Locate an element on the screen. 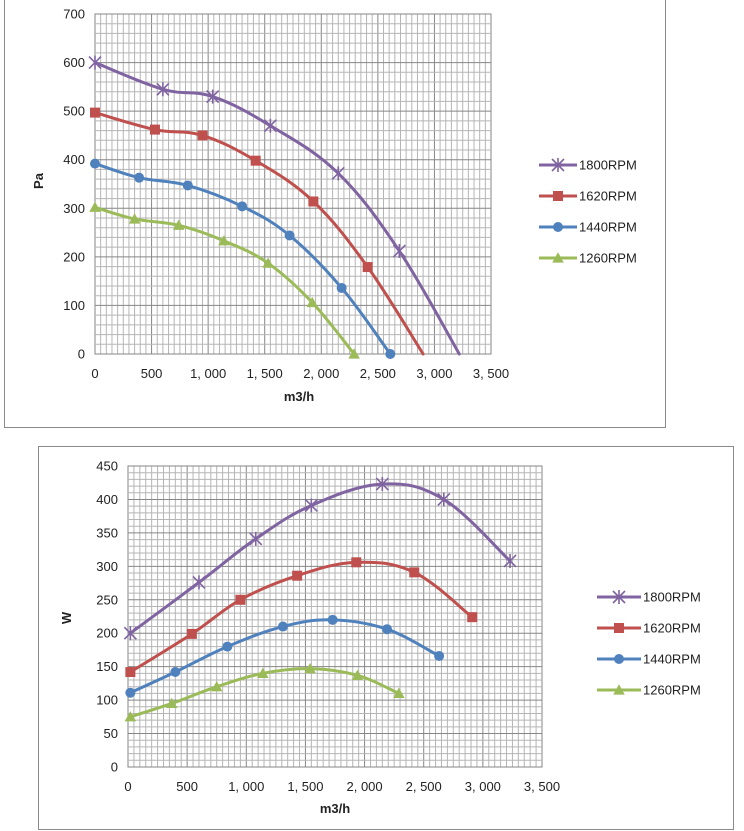 The height and width of the screenshot is (831, 744). y-tick-label: 600 is located at coordinates (74, 62).